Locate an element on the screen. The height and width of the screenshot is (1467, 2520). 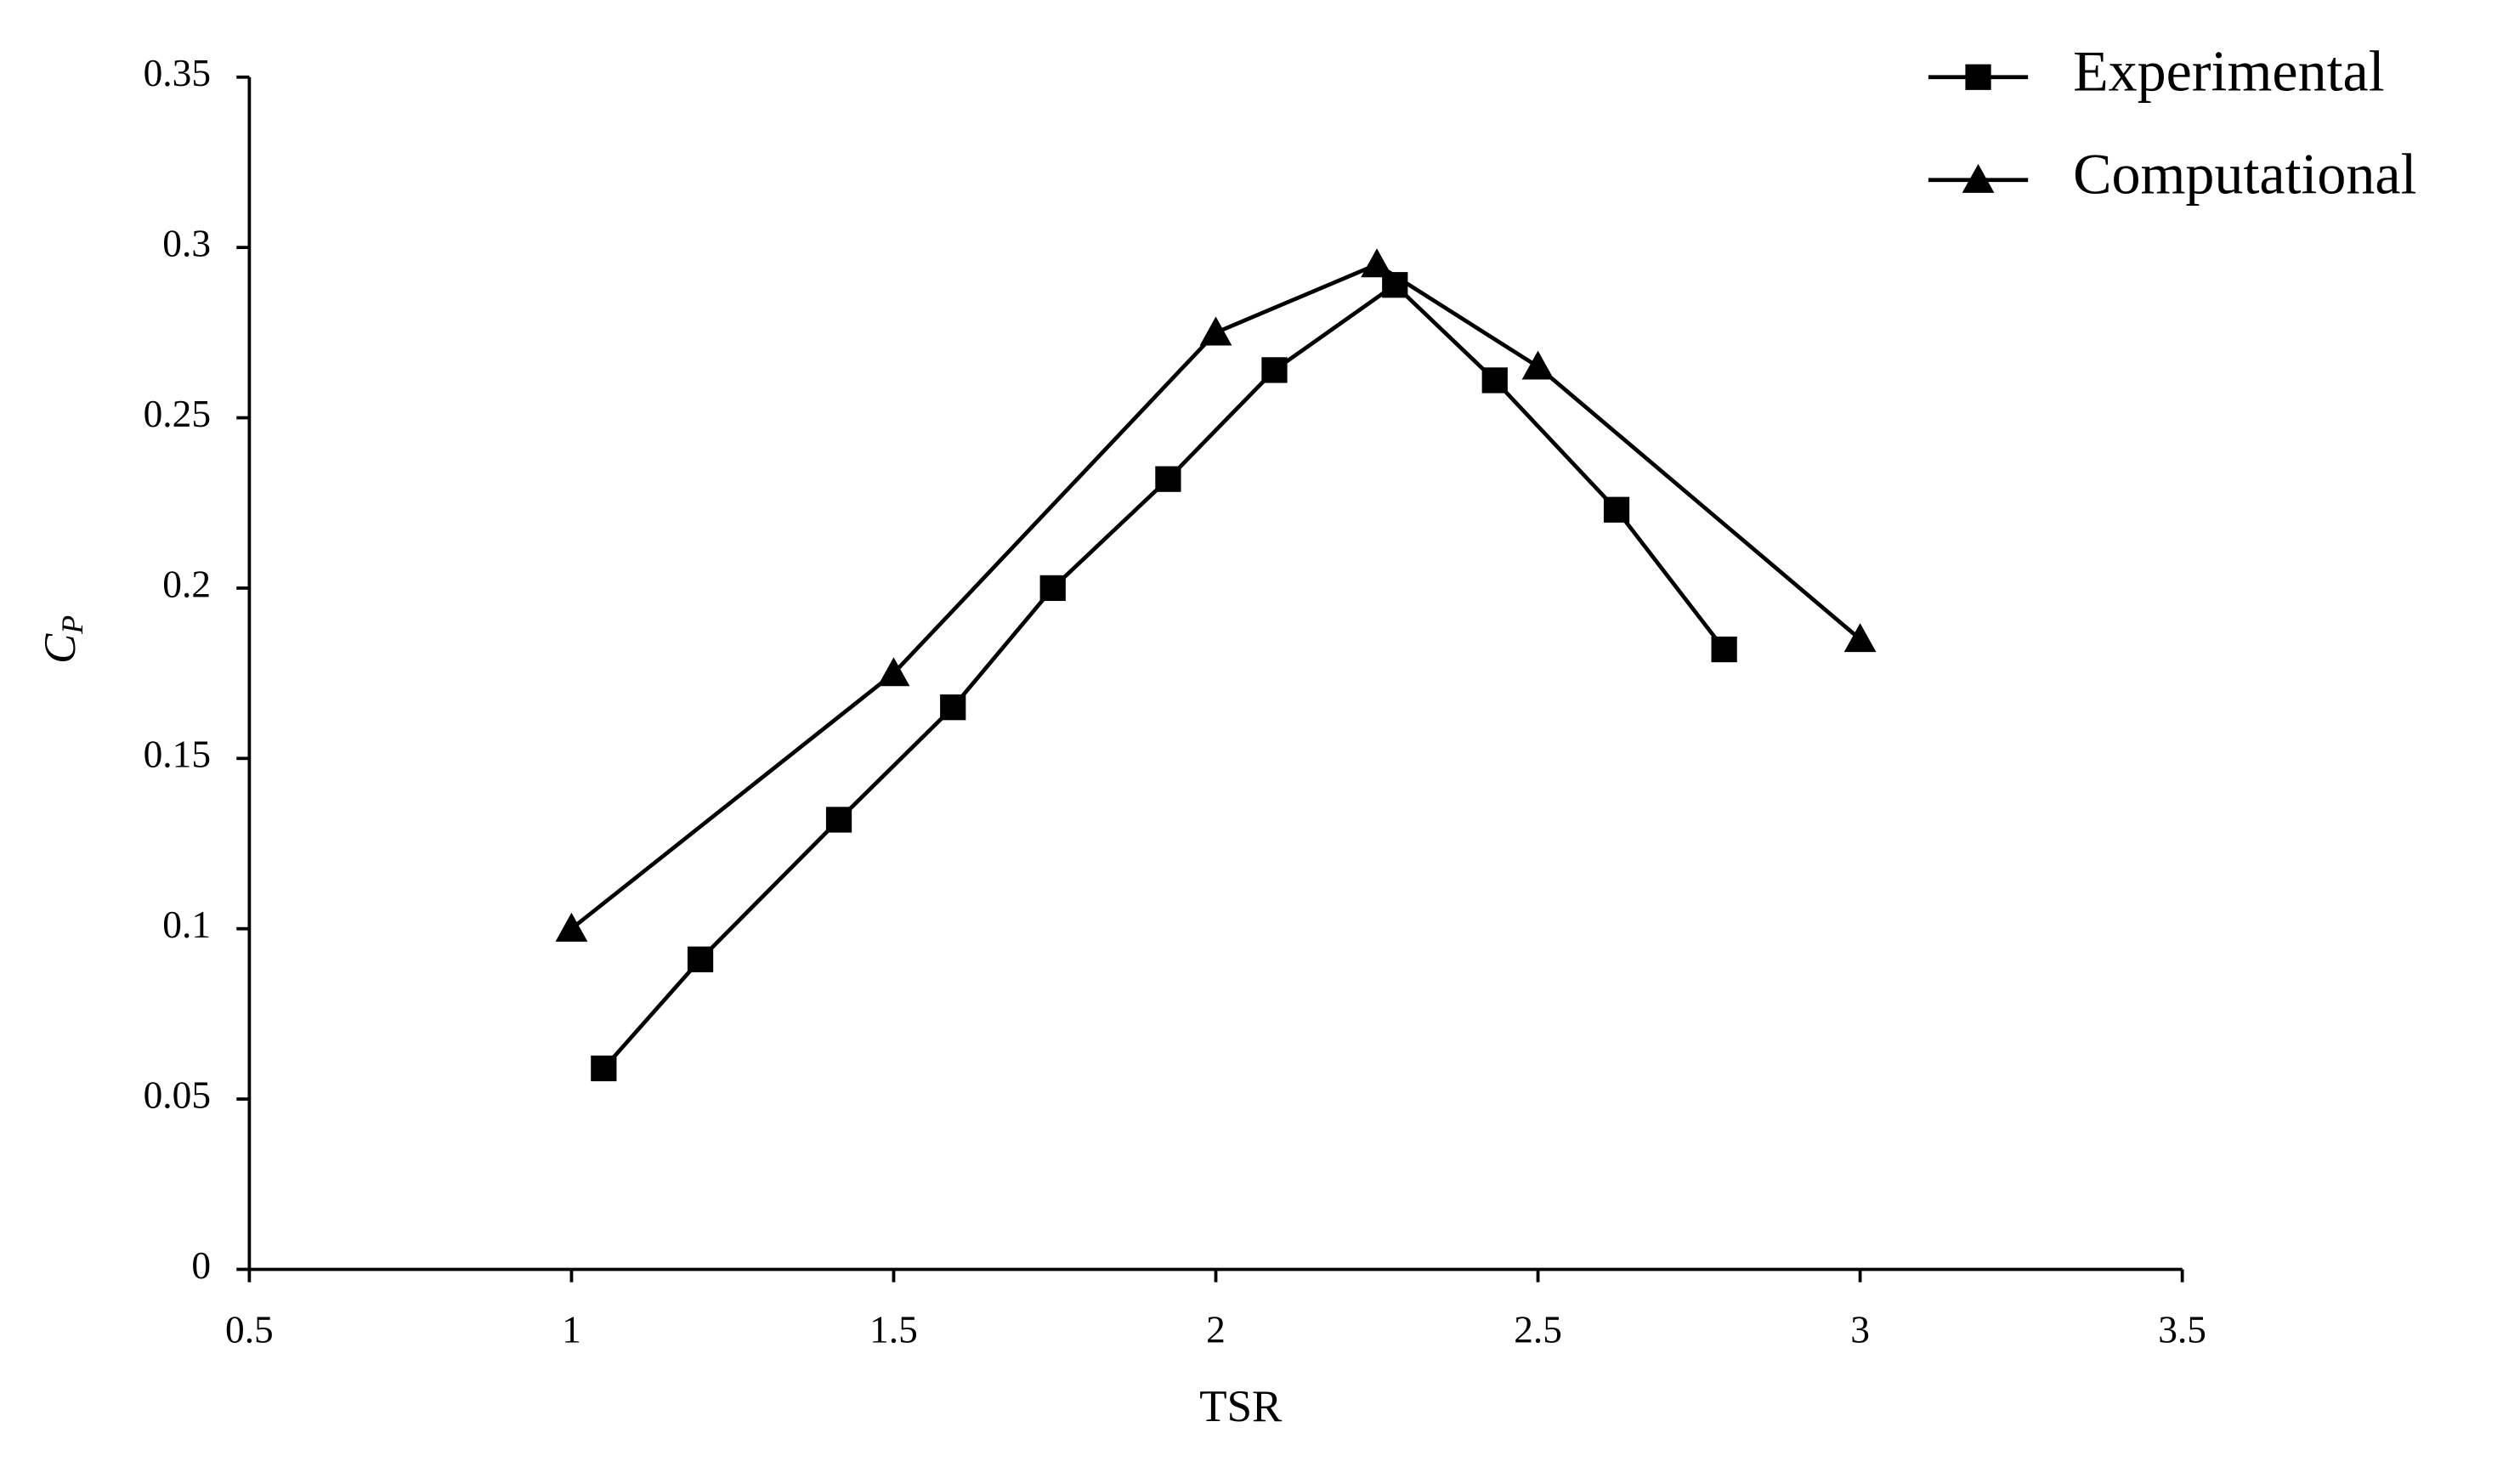
x-tick-label: 1 is located at coordinates (571, 1329).